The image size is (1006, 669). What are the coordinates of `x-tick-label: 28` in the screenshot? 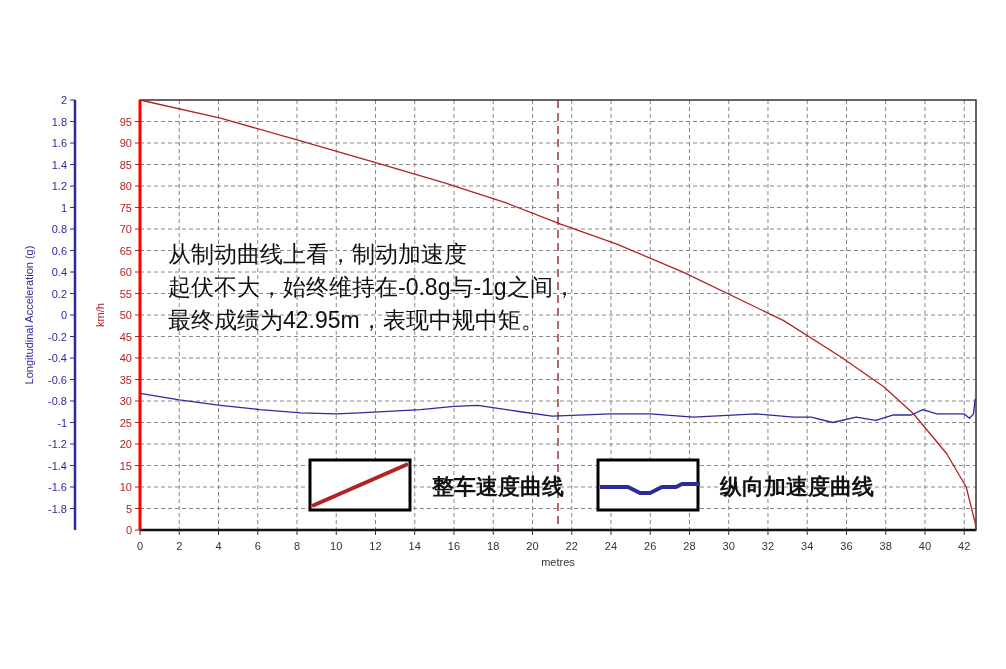 It's located at (689, 546).